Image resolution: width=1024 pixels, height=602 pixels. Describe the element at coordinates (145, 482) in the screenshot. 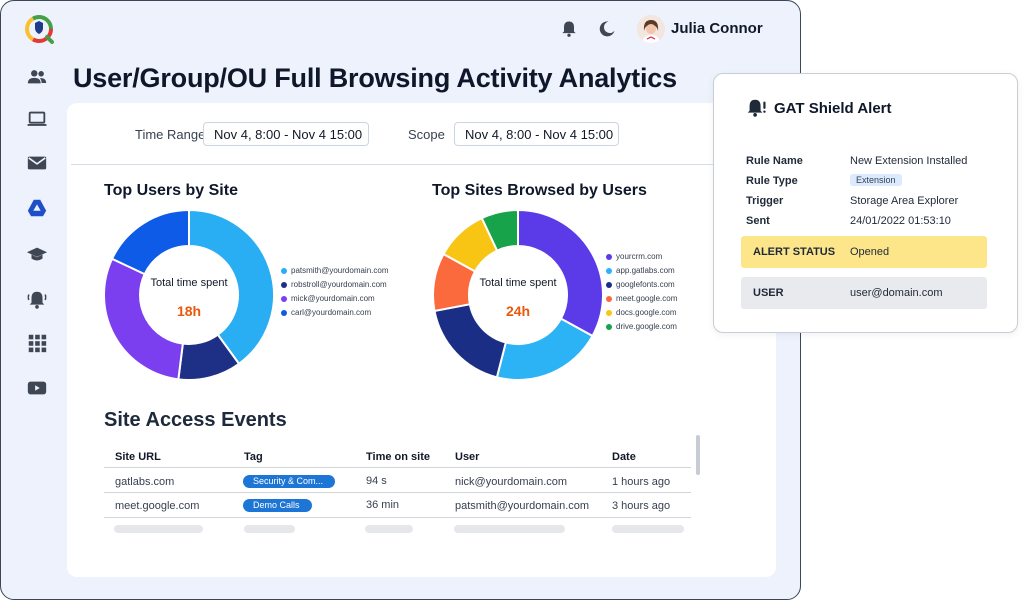

I see `cell-site-url: gatlabs.com` at that location.